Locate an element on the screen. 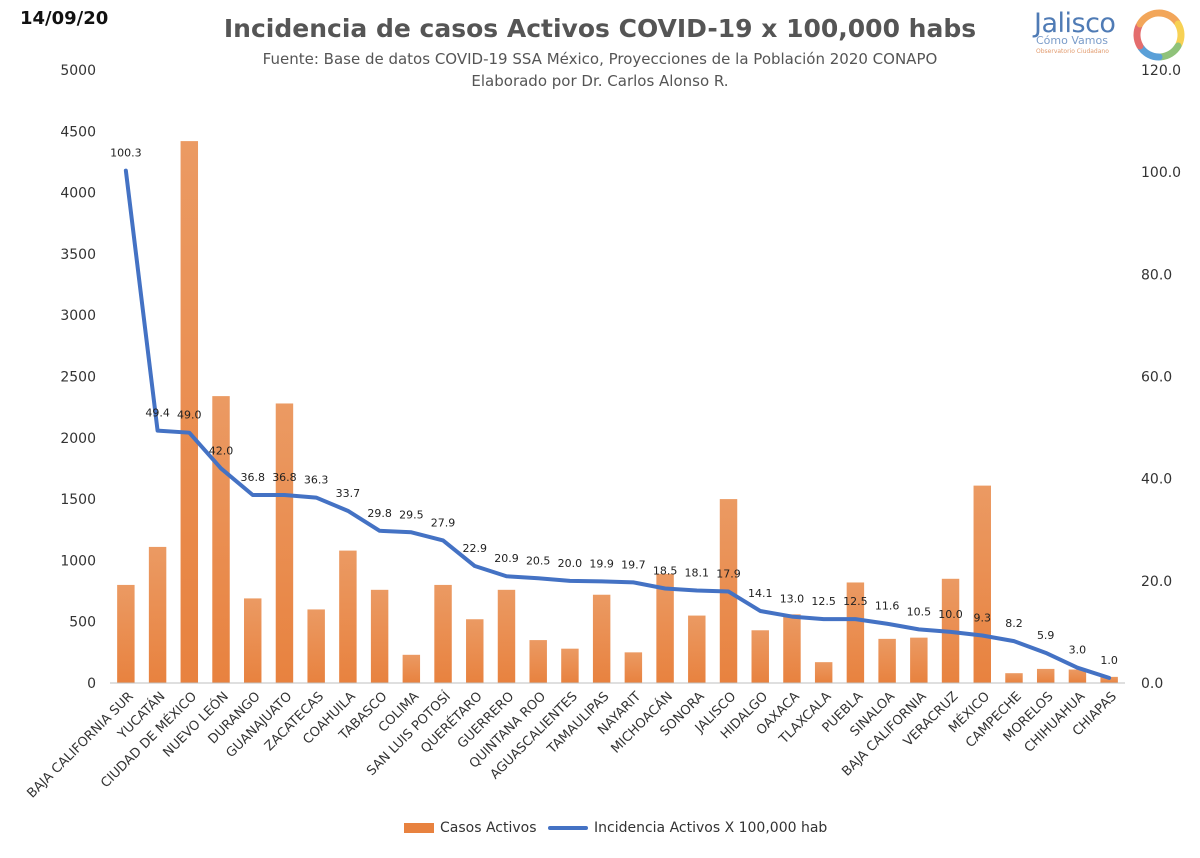 This screenshot has width=1200, height=858. logo-tagline: Observatorio Ciudadano is located at coordinates (1072, 51).